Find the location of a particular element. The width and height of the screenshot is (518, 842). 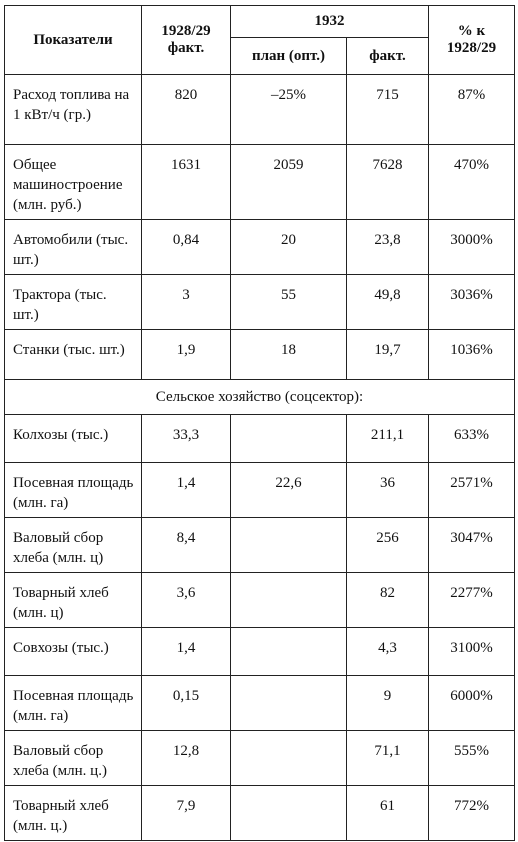

row-name: Станки (тыс. шт.) is located at coordinates (73, 355).